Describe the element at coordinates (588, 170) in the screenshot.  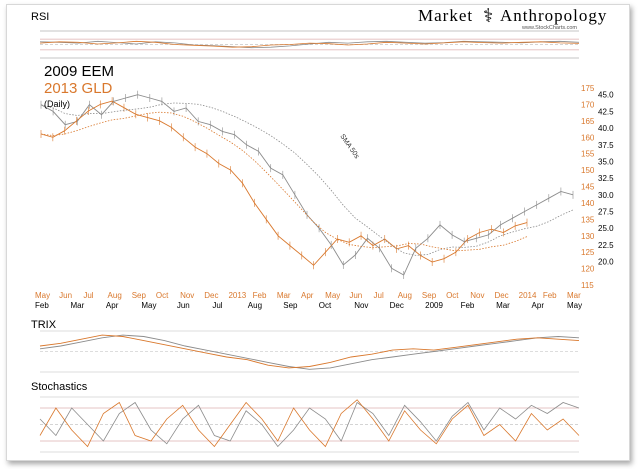
I see `y-tick-gld-5: 150` at that location.